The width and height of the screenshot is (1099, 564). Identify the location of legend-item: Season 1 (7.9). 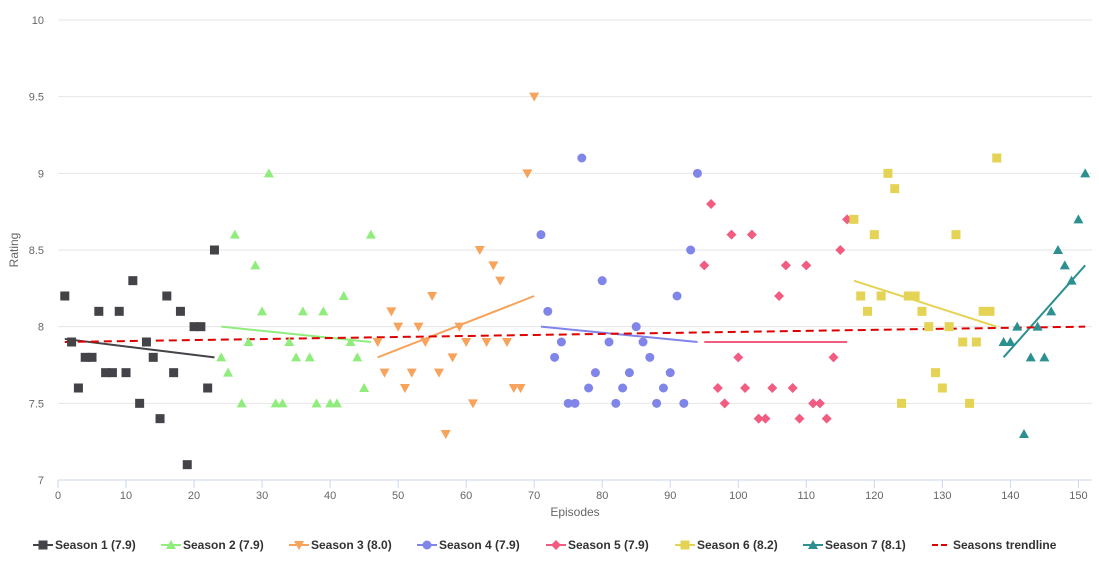
(84, 545).